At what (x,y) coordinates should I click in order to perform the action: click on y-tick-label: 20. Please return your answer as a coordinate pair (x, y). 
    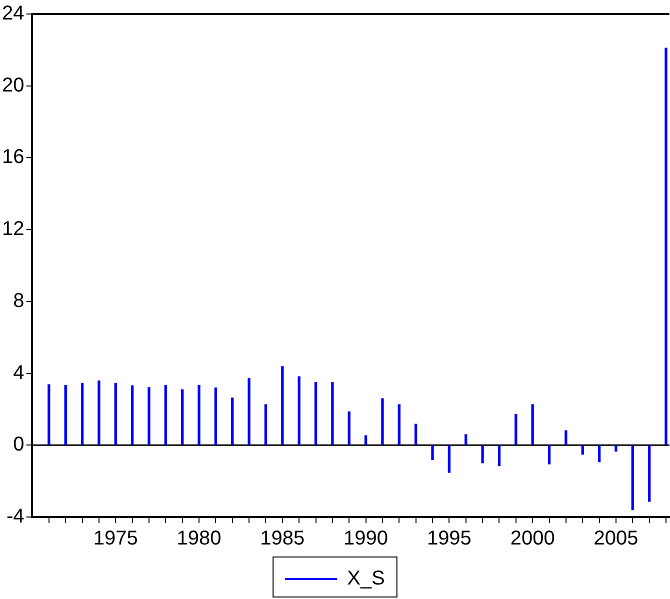
    Looking at the image, I should click on (13, 85).